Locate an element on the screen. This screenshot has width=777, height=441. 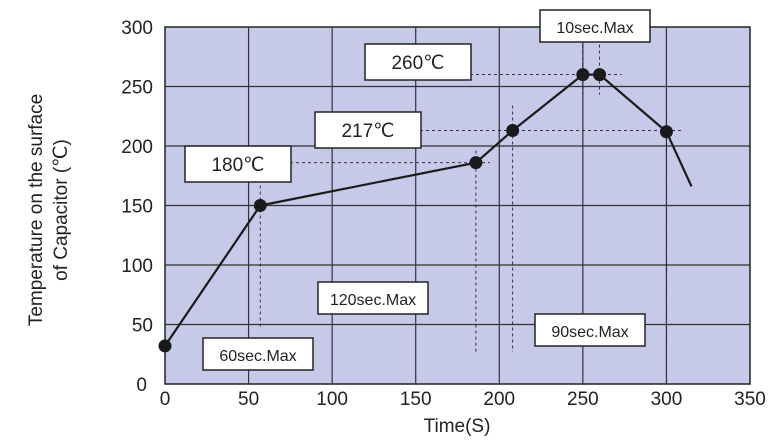
label-260c: 260℃ is located at coordinates (418, 62).